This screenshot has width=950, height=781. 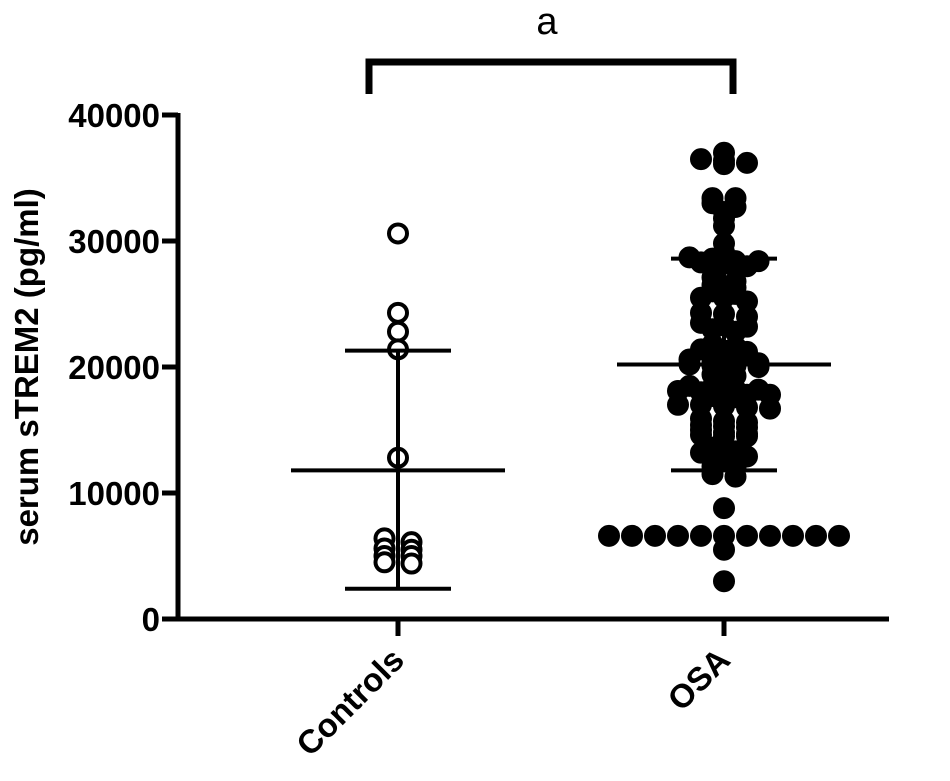 What do you see at coordinates (551, 76) in the screenshot?
I see `significance-bracket` at bounding box center [551, 76].